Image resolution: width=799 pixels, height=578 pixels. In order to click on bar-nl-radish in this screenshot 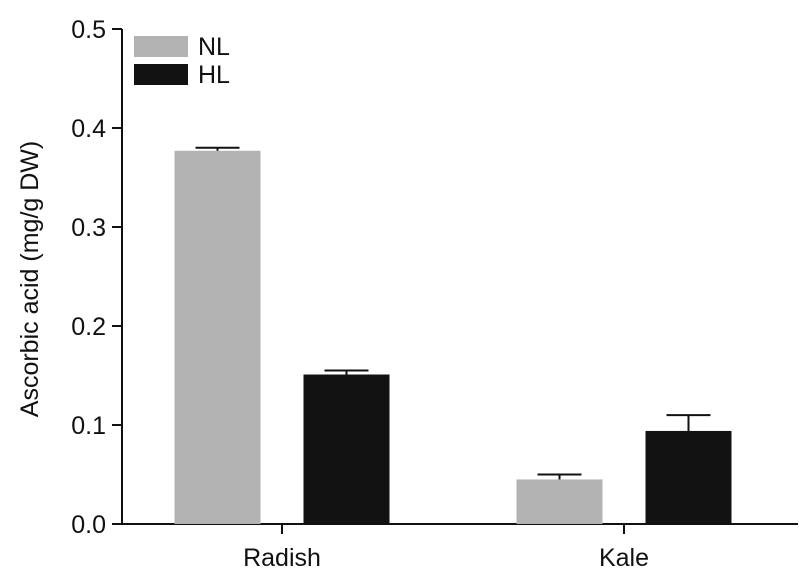, I will do `click(217, 337)`.